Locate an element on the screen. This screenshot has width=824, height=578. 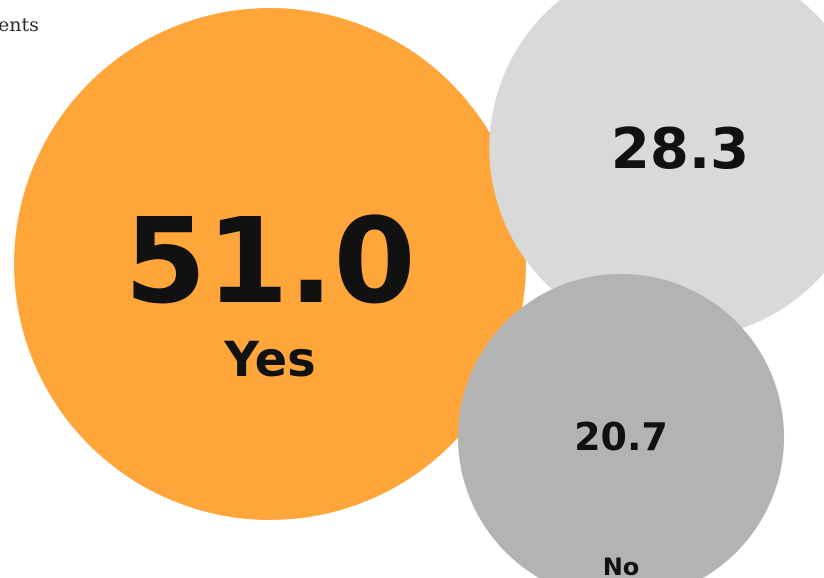
bubble-label-no: No is located at coordinates (621, 565).